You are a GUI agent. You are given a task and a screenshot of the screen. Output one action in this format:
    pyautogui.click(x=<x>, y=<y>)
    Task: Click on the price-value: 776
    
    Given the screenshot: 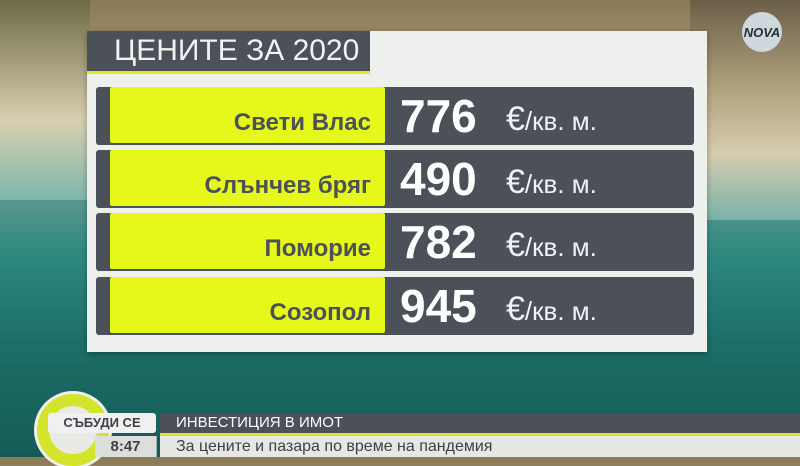 What is the action you would take?
    pyautogui.click(x=438, y=116)
    